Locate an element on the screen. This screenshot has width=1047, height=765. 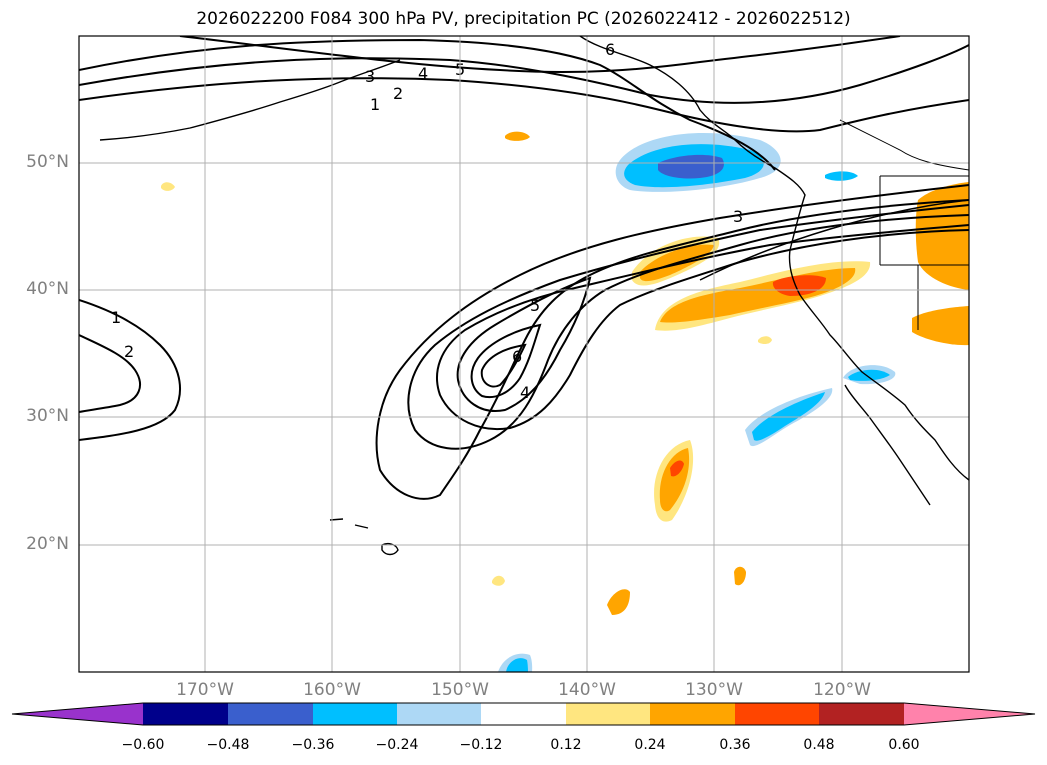
colorbar-tick-5: 0.12 is located at coordinates (566, 745).